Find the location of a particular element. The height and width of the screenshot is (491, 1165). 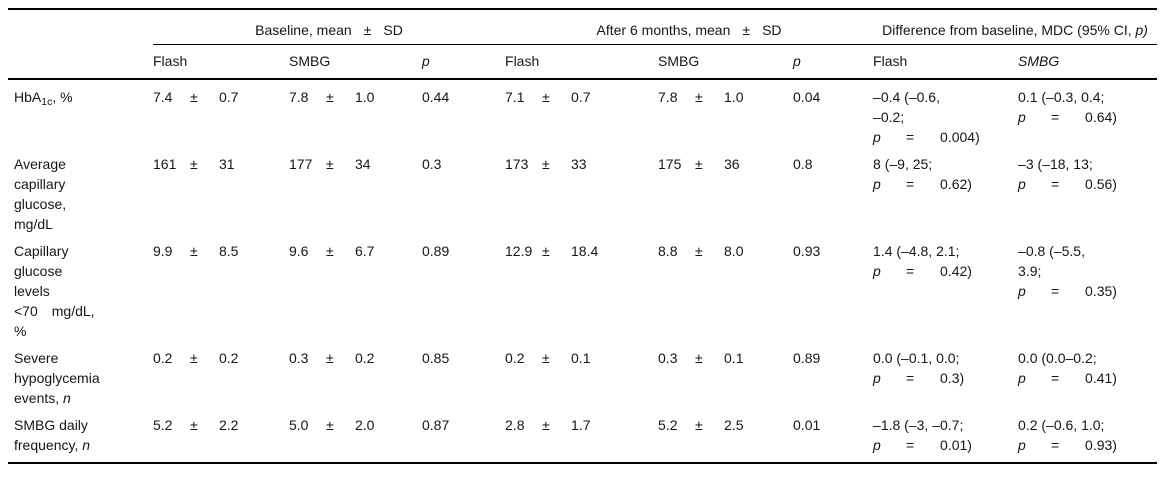

baseline-flash-value: 9.9 ±8.5 is located at coordinates (196, 251).